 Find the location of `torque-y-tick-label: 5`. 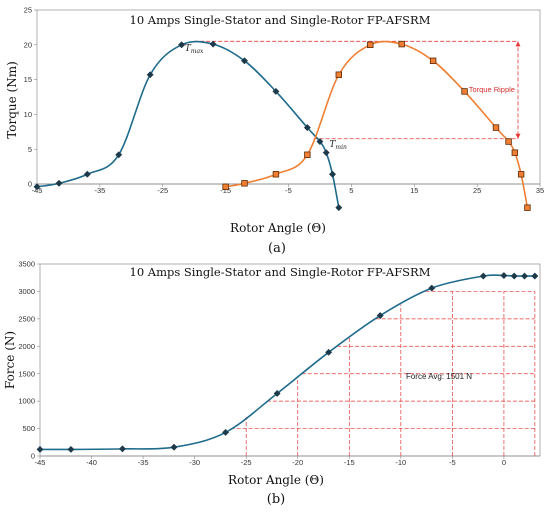

torque-y-tick-label: 5 is located at coordinates (30, 149).